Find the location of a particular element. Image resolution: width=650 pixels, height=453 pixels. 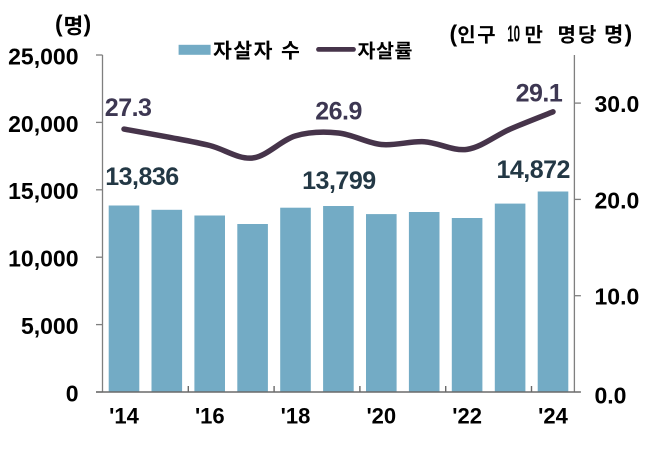

svg-text: 5,000 is located at coordinates (50, 326).